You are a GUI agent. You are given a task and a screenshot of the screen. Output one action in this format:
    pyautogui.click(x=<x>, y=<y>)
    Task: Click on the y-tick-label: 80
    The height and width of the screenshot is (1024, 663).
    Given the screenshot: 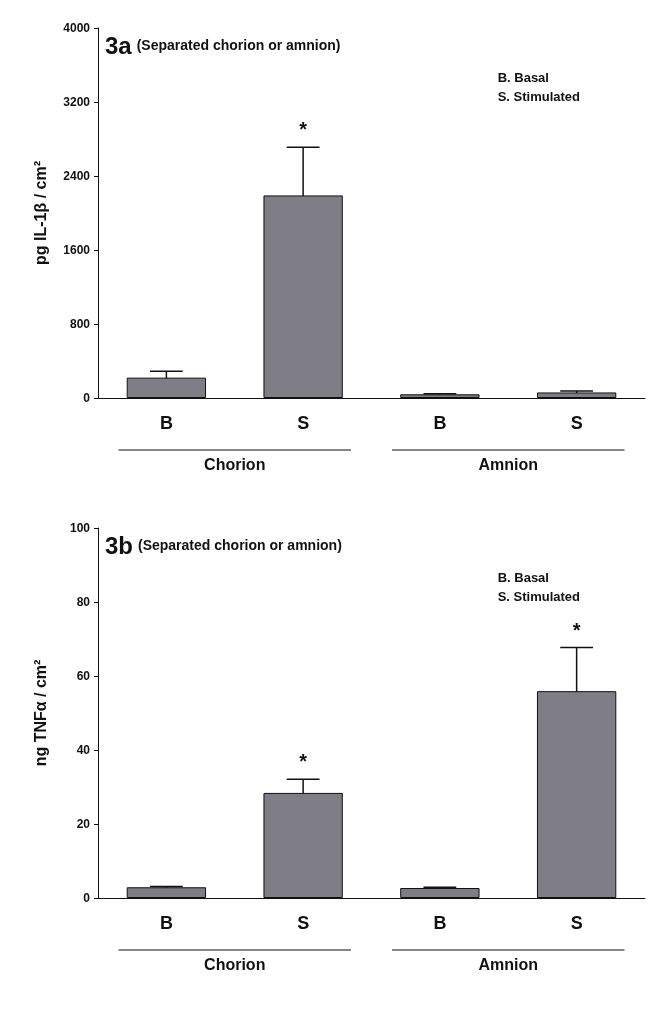 What is the action you would take?
    pyautogui.click(x=83, y=602)
    